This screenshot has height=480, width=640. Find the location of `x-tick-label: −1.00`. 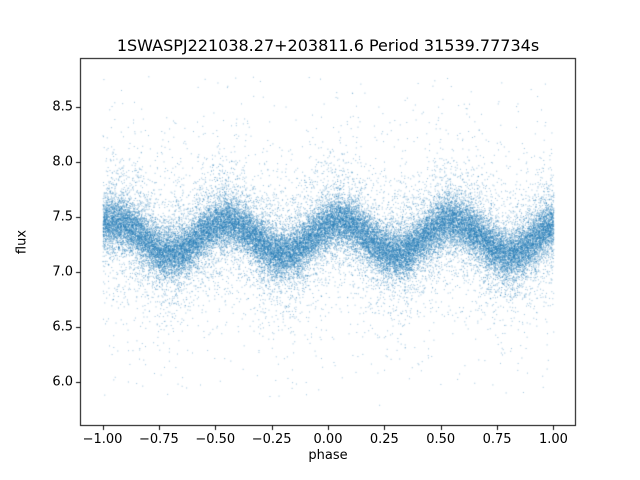

x-tick-label: −1.00 is located at coordinates (102, 439).